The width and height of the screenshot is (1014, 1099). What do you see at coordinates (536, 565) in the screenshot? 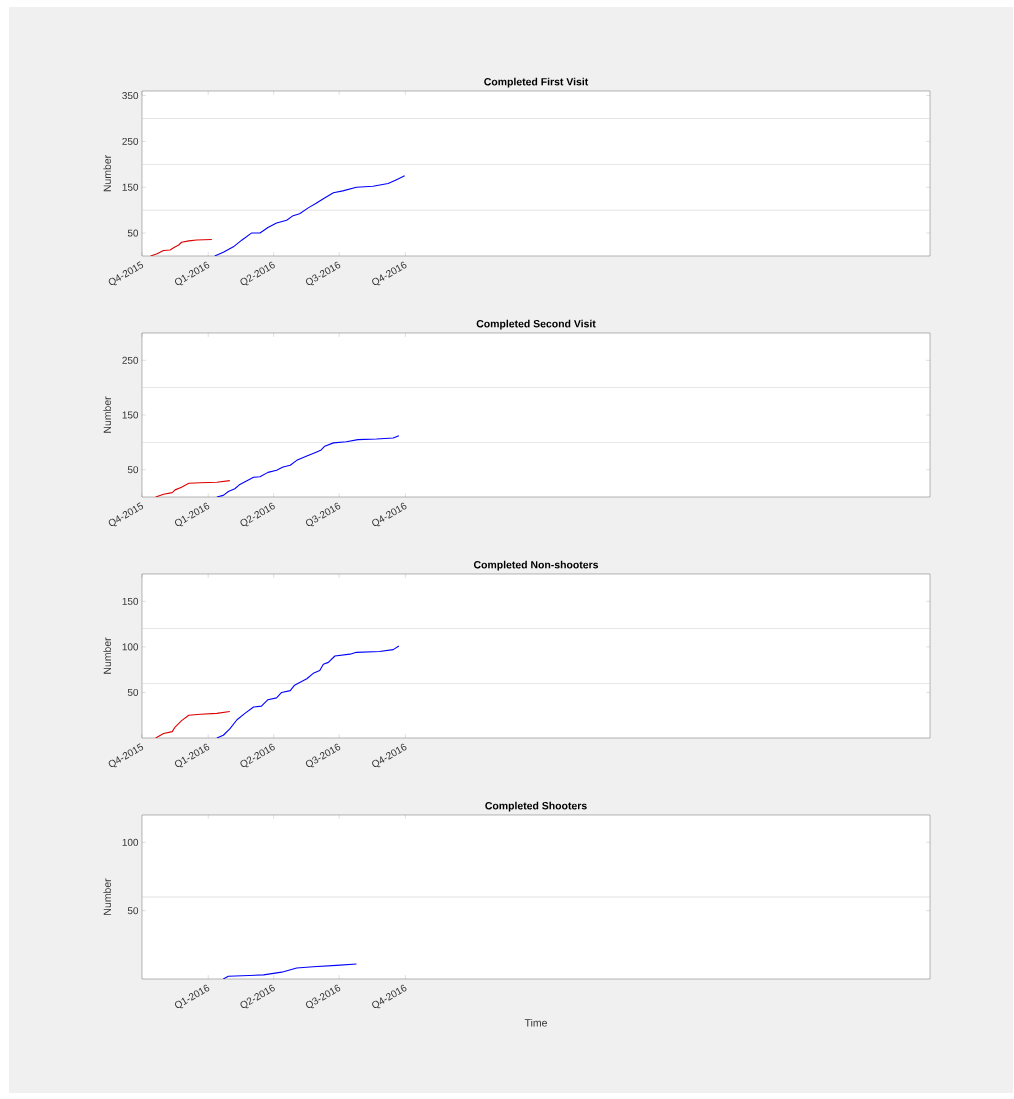
I see `chart-title: Completed Non-shooters` at bounding box center [536, 565].